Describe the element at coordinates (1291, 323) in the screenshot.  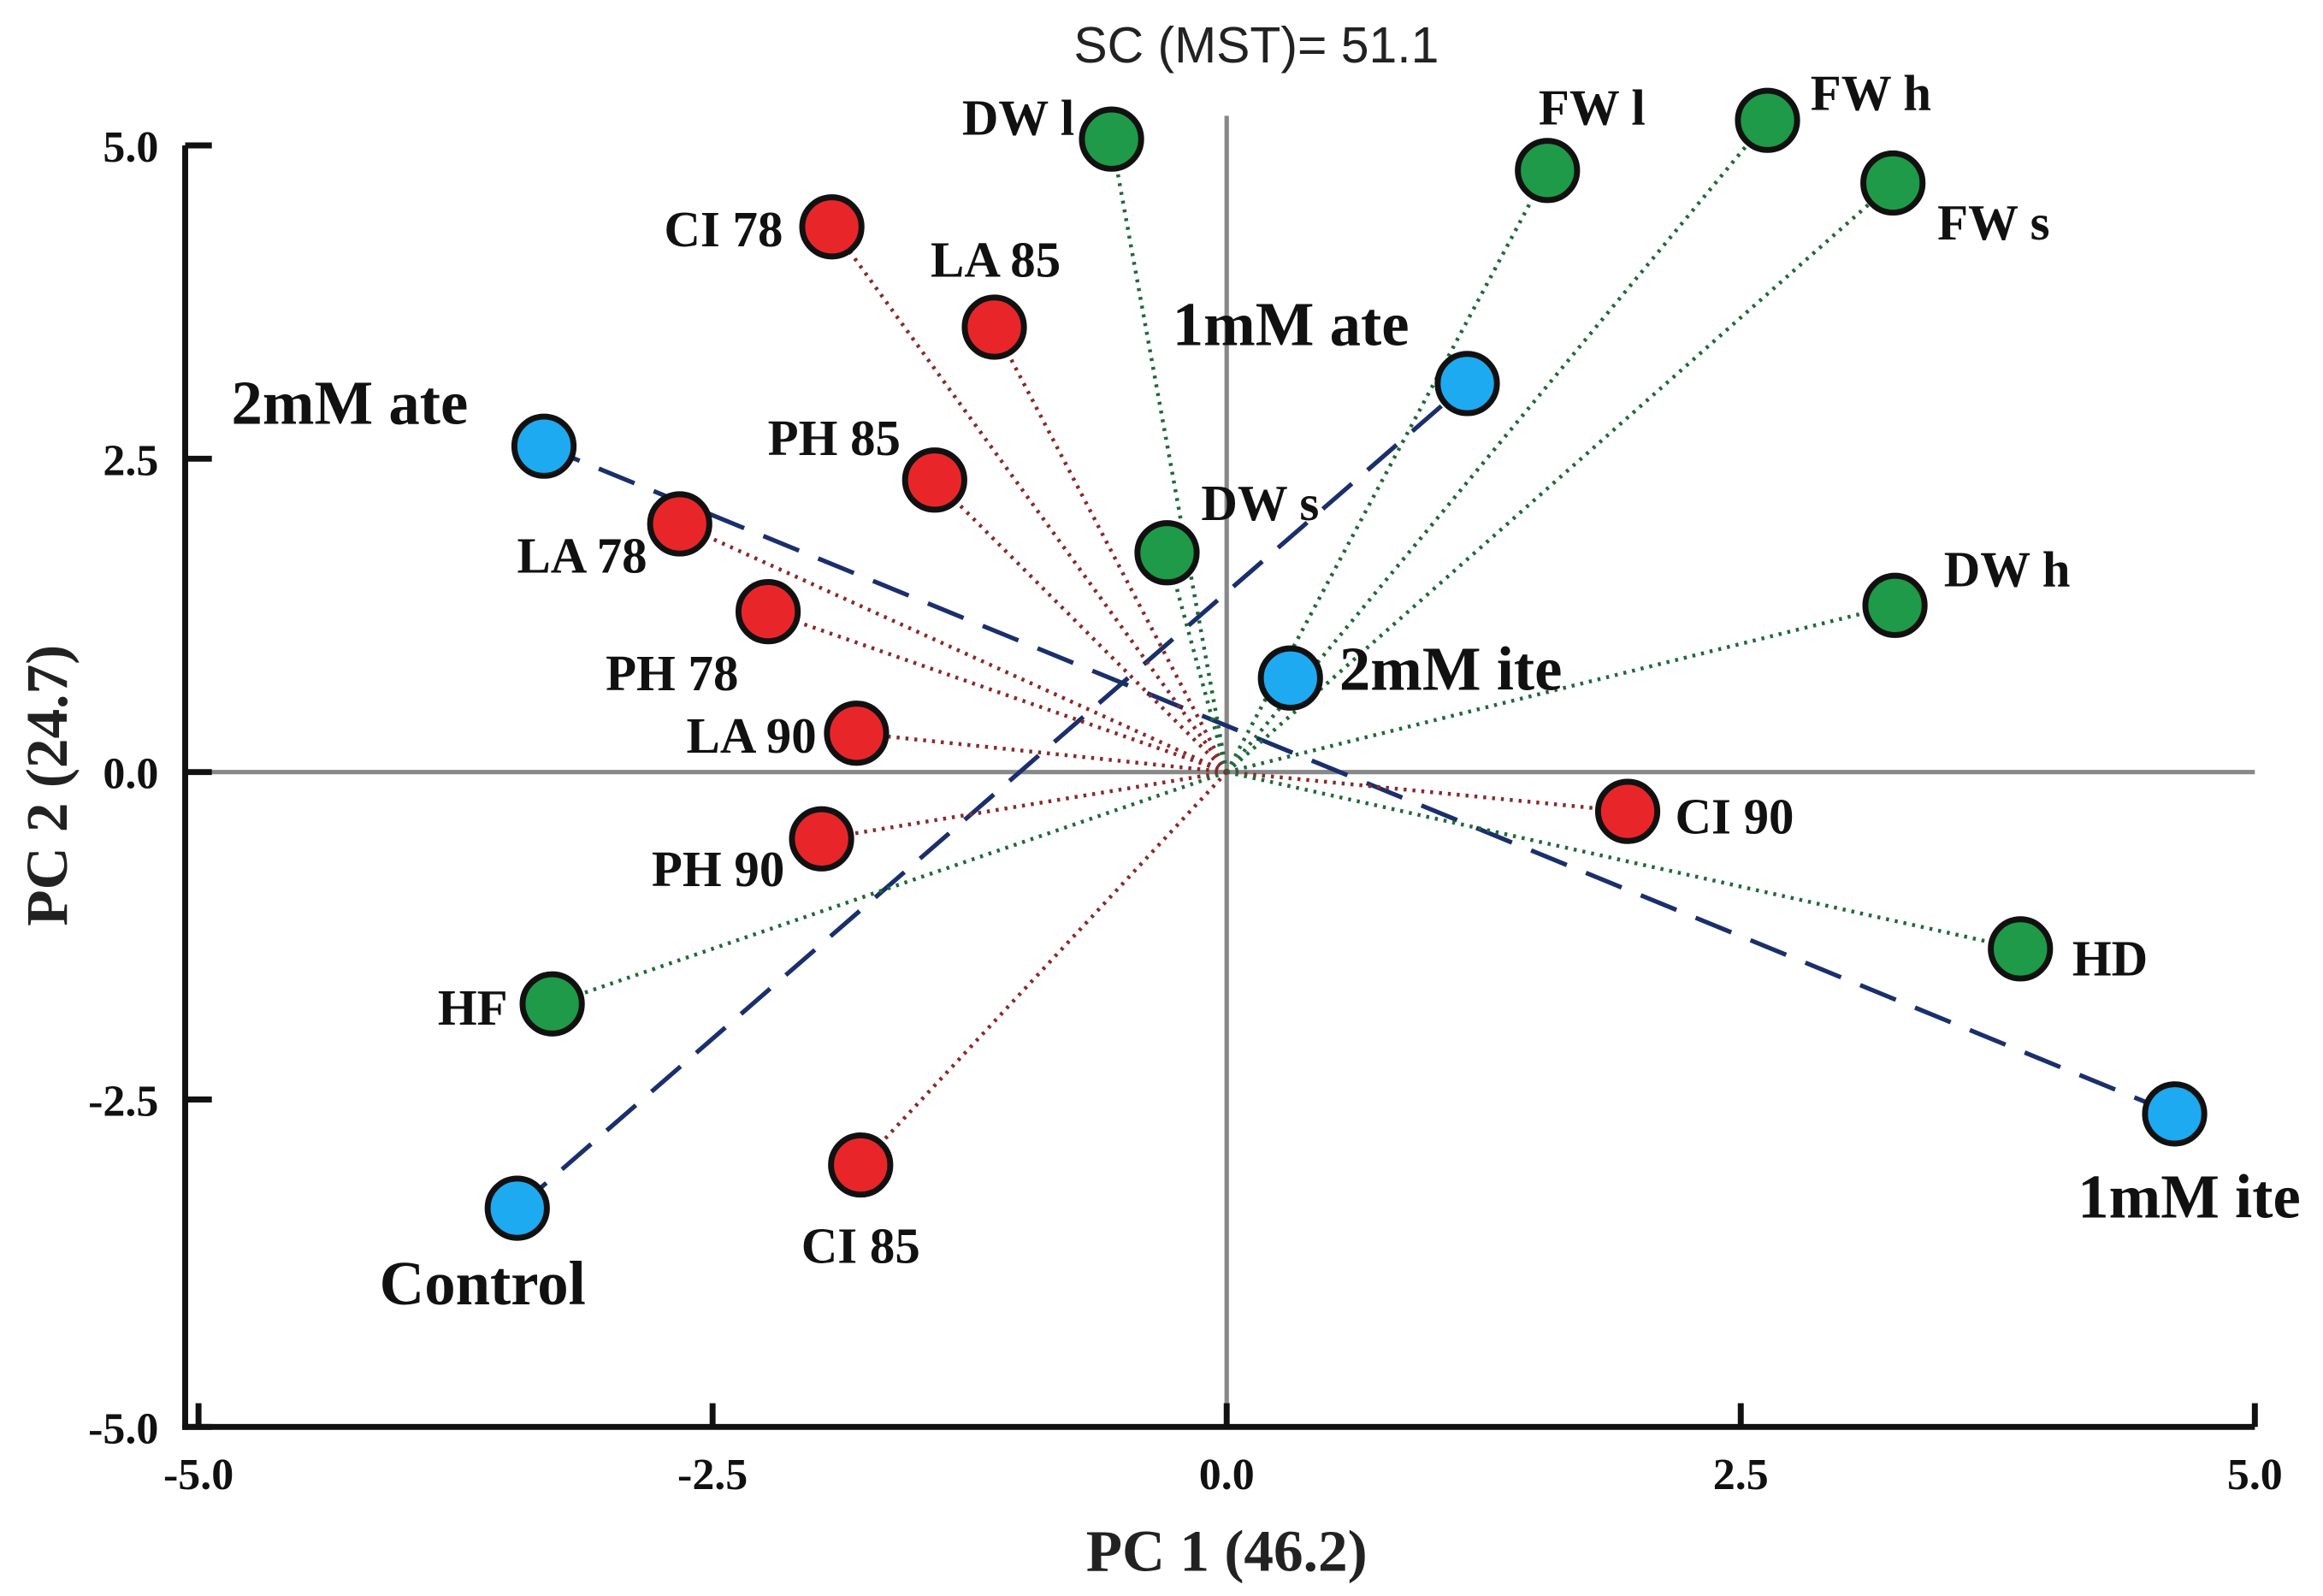
I see `point-label-1mm-ate: 1mM ate` at that location.